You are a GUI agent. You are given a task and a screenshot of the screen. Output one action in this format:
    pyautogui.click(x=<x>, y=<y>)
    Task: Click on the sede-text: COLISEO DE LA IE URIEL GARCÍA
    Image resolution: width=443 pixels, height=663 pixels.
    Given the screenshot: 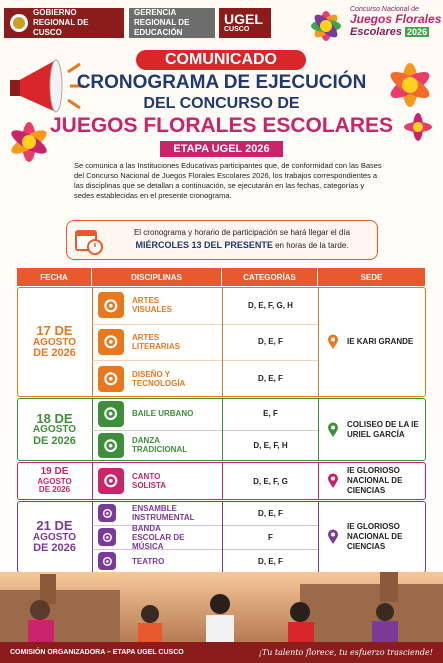 What is the action you would take?
    pyautogui.click(x=383, y=429)
    